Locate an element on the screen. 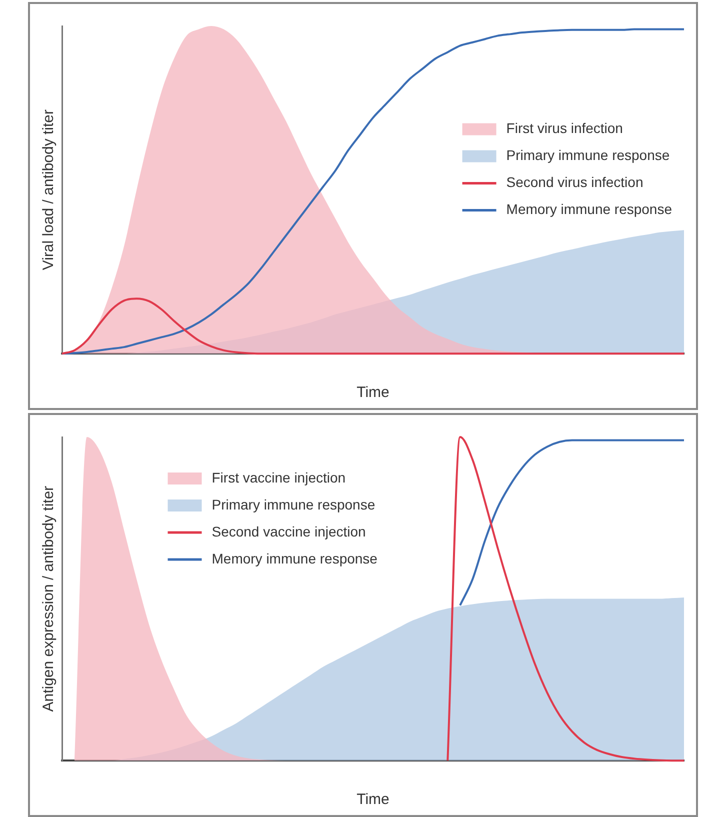 The height and width of the screenshot is (817, 705). legend-label: Second virus infection is located at coordinates (575, 182).